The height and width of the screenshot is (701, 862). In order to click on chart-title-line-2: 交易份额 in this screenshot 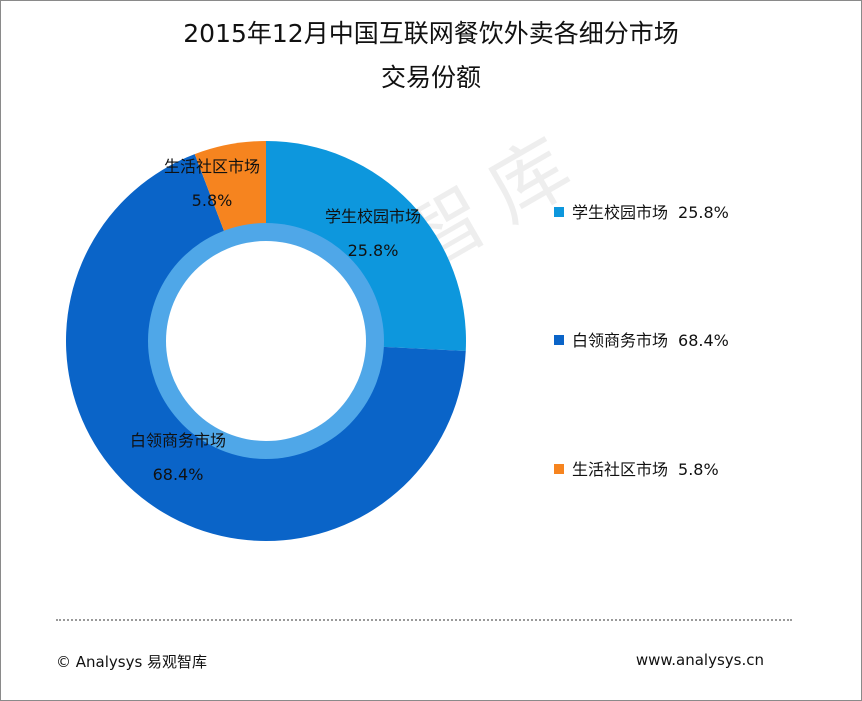, I will do `click(430, 77)`.